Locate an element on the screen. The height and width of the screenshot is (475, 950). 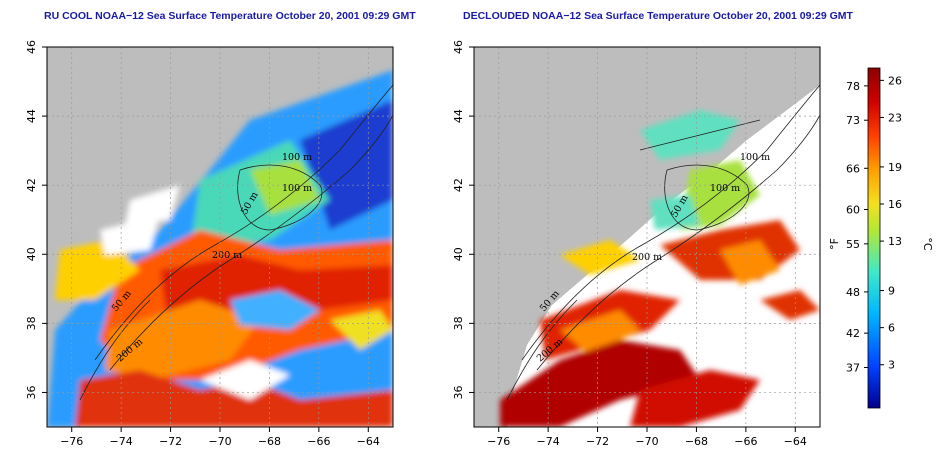
celsius-tick-label: 13 is located at coordinates (895, 241).